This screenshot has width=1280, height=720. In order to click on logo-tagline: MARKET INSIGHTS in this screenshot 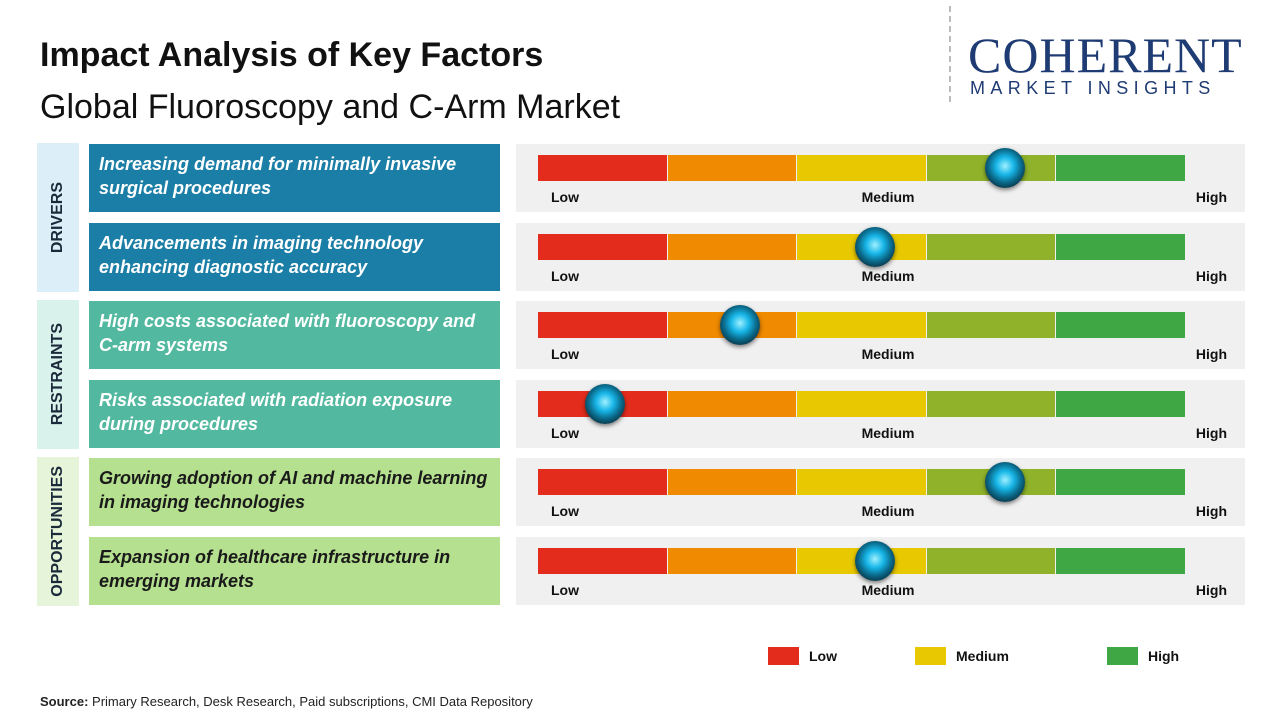, I will do `click(1093, 88)`.